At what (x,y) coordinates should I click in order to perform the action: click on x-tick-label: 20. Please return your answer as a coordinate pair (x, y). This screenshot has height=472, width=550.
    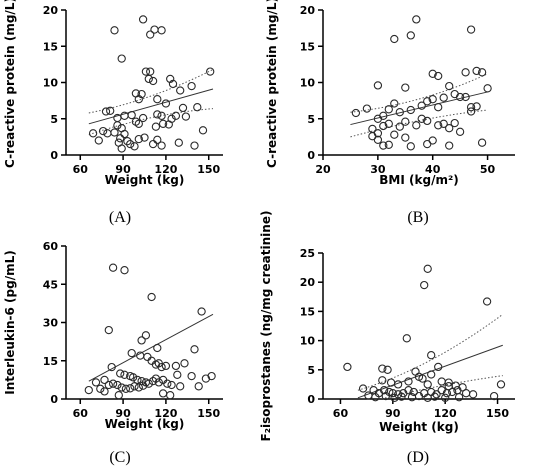
    Looking at the image, I should click on (323, 169).